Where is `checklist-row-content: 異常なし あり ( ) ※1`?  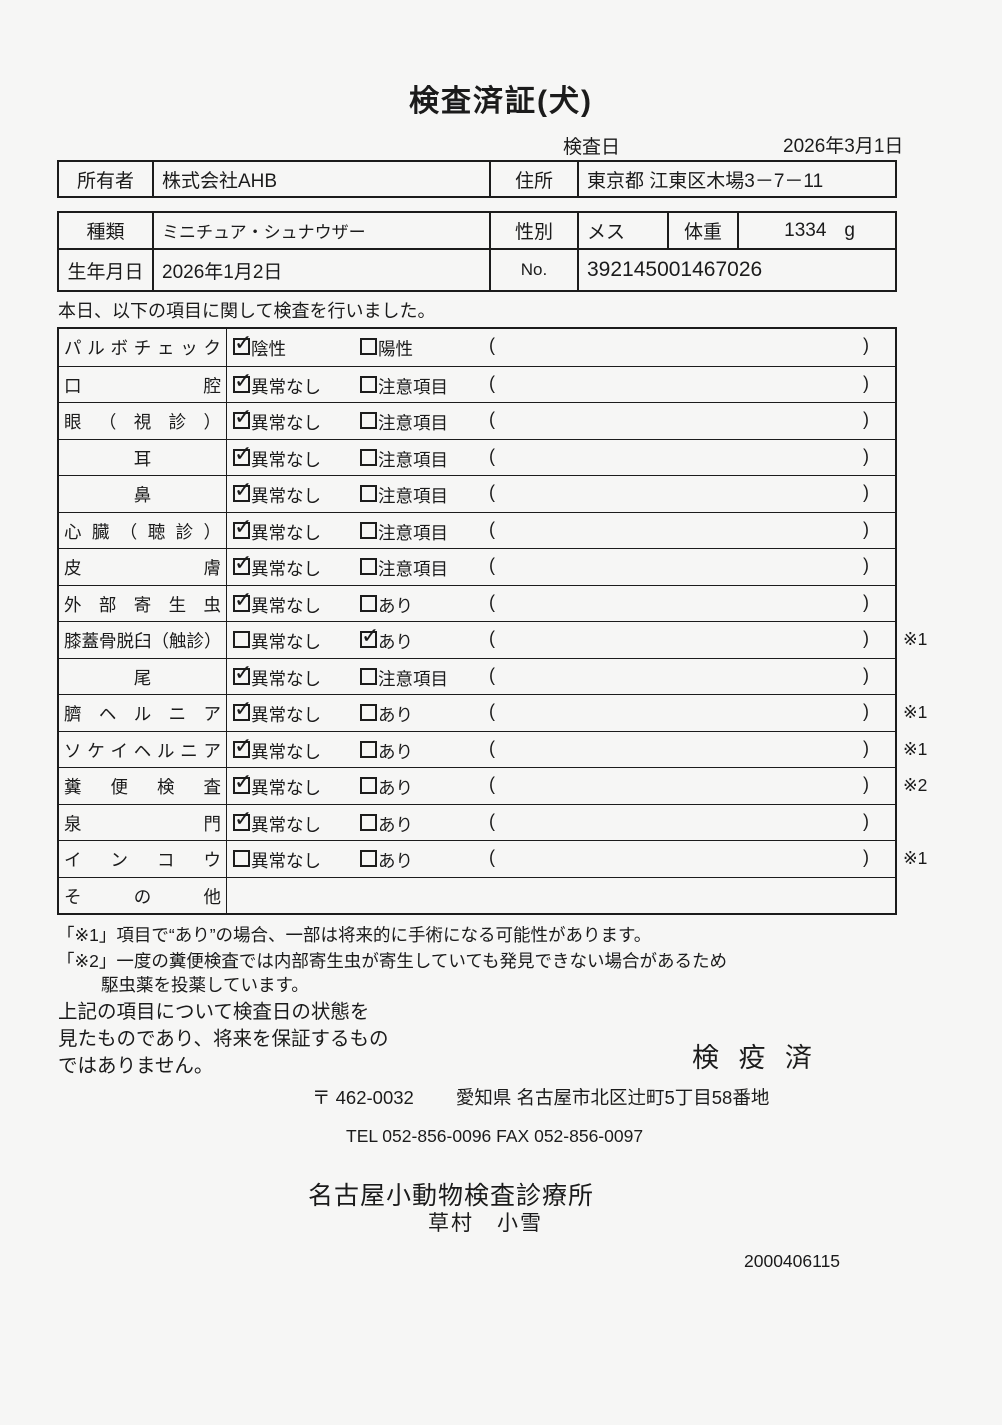 checklist-row-content: 異常なし あり ( ) ※1 is located at coordinates (577, 640).